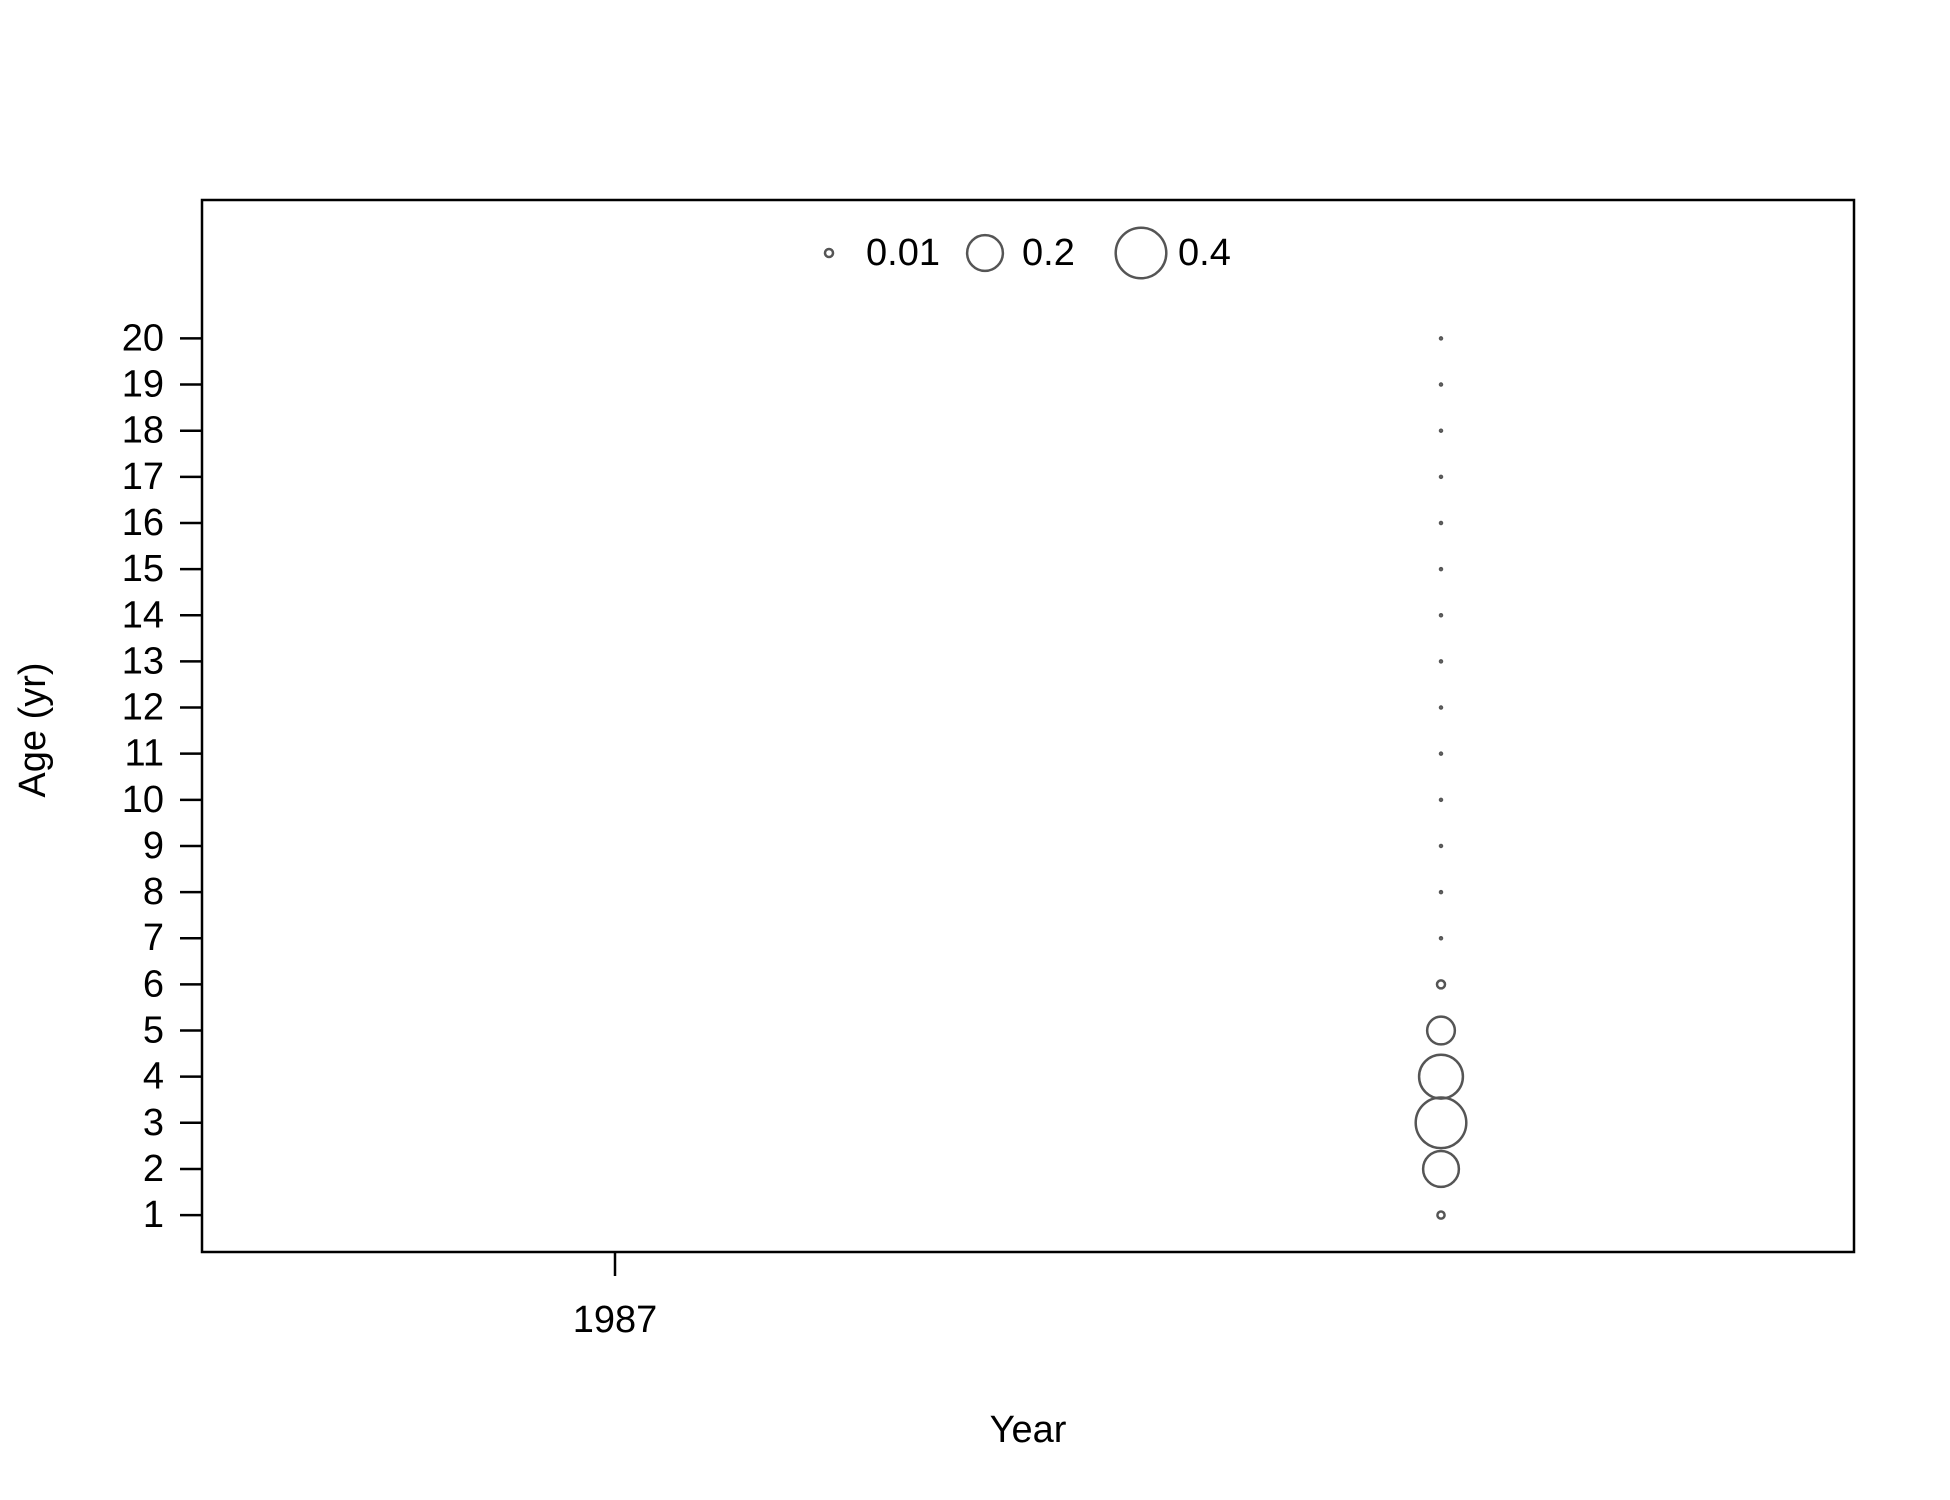 This screenshot has height=1500, width=1950. Describe the element at coordinates (153, 938) in the screenshot. I see `y-tick-label: 7` at that location.